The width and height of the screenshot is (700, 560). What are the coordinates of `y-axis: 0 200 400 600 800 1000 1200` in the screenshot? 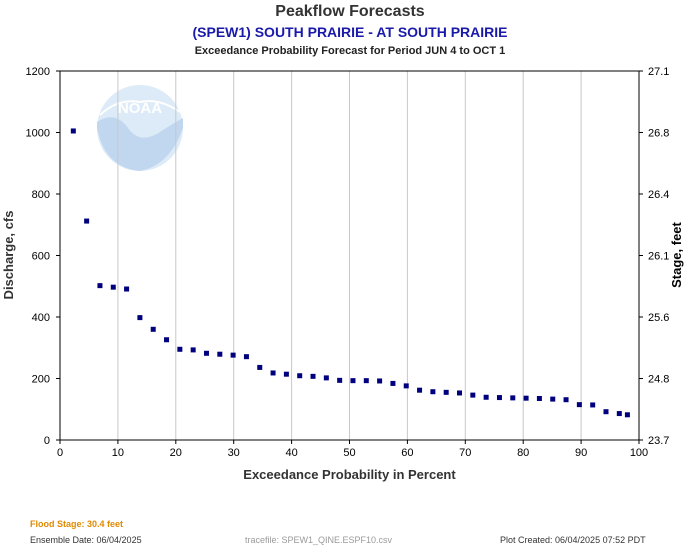 It's located at (43, 256).